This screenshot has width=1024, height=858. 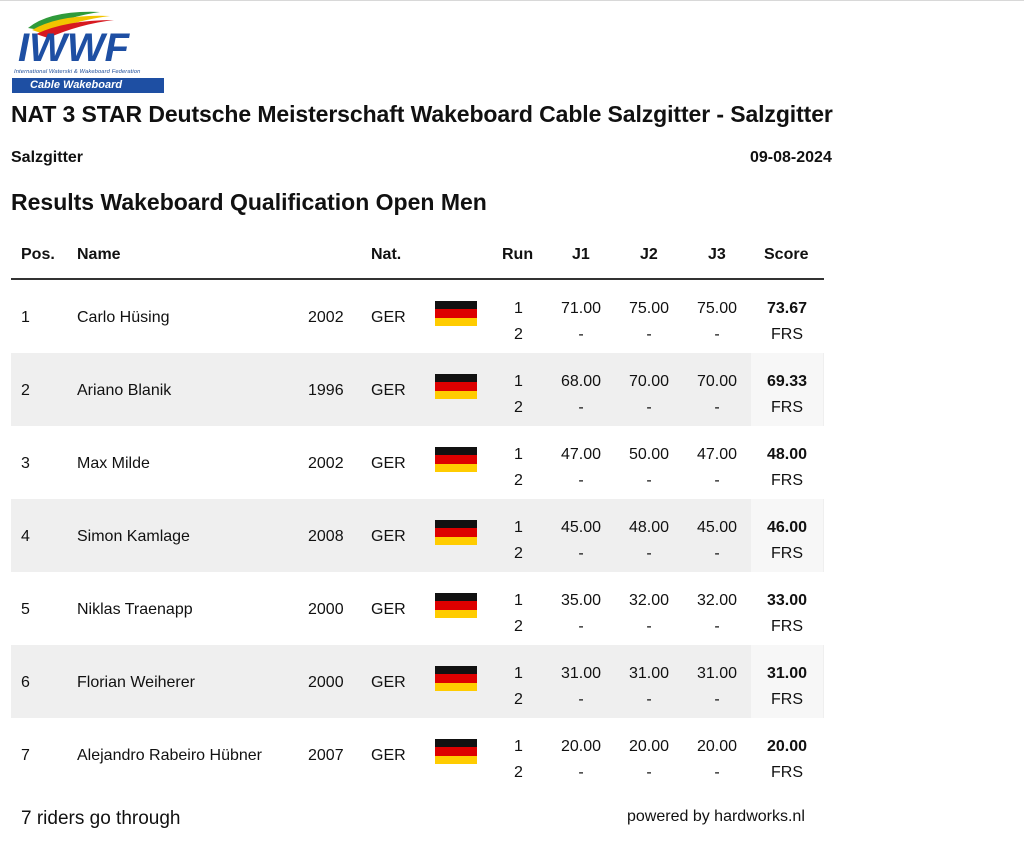 What do you see at coordinates (717, 746) in the screenshot?
I see `judge-3-run-1: 20.00` at bounding box center [717, 746].